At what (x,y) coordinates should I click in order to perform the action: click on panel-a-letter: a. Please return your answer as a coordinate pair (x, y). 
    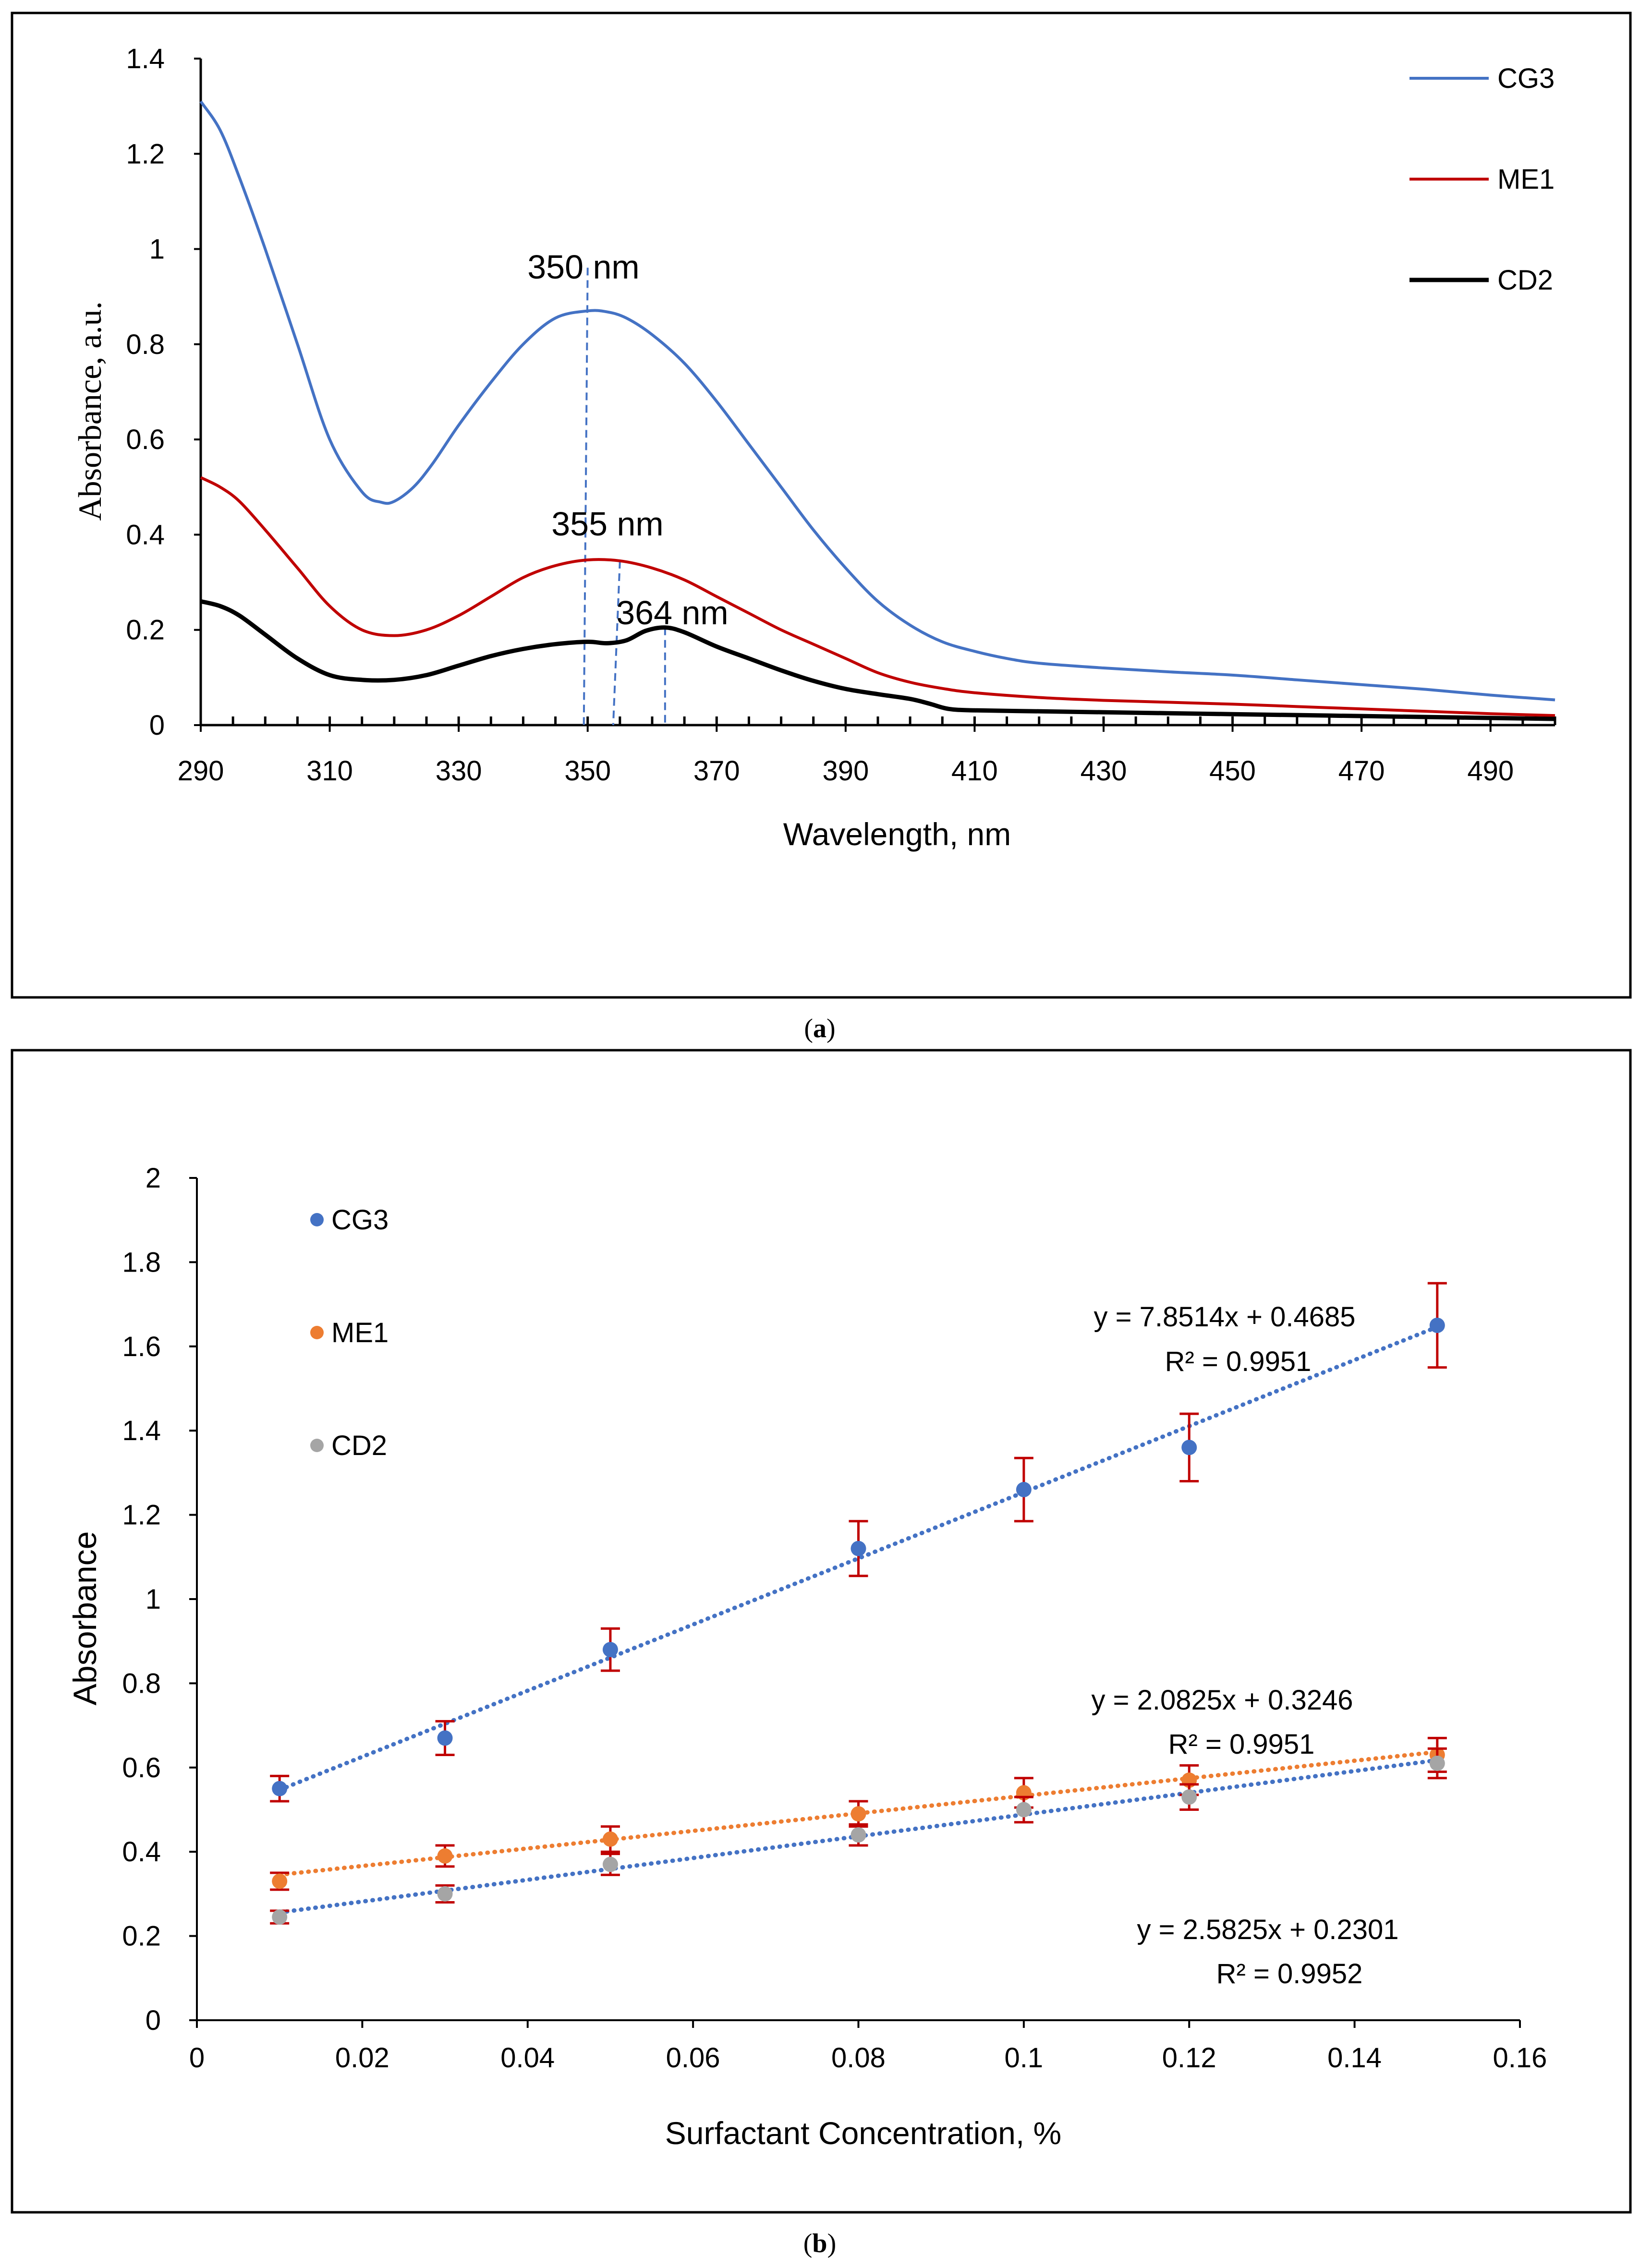
    Looking at the image, I should click on (820, 1028).